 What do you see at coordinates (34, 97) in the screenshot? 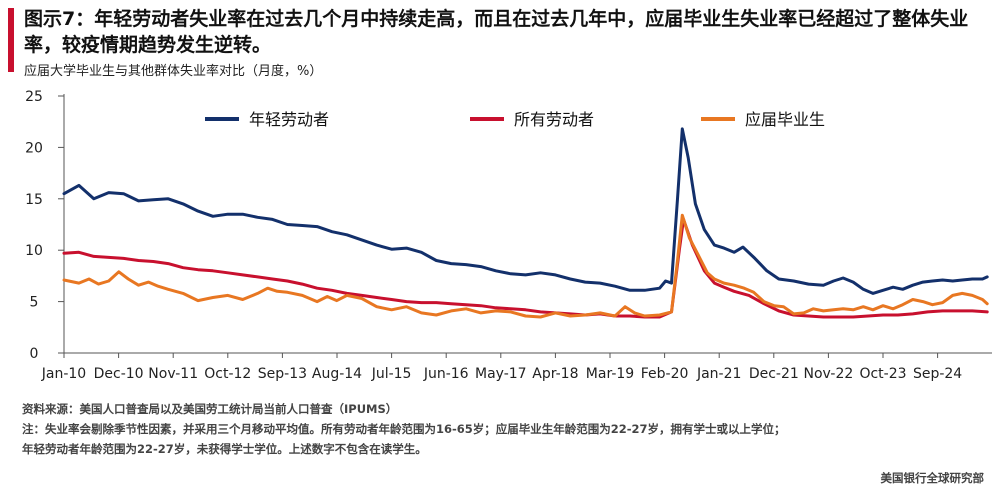
I see `y-tick-label: 25` at bounding box center [34, 97].